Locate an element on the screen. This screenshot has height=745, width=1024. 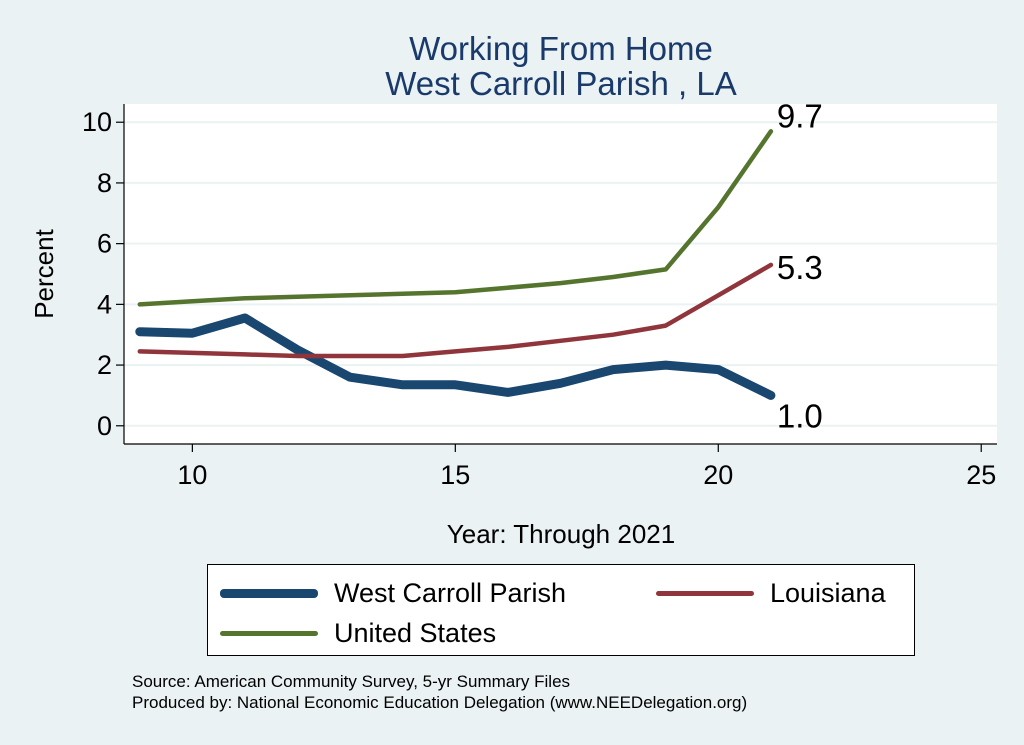
y-tick-label-0: 0 is located at coordinates (104, 426).